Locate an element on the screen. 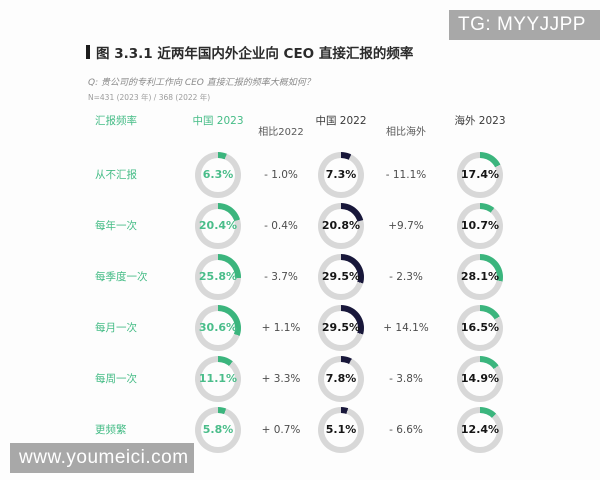 This screenshot has width=600, height=480. delta-vs-2022: - 0.4% is located at coordinates (281, 225).